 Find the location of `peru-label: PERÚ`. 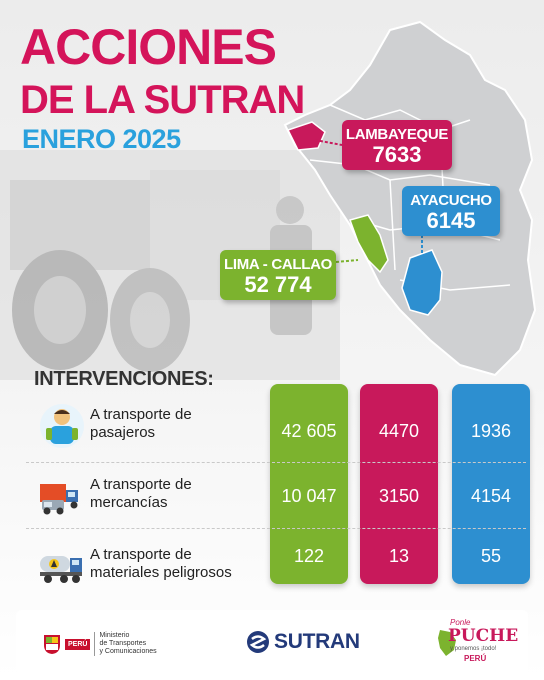

peru-label: PERÚ is located at coordinates (78, 644).